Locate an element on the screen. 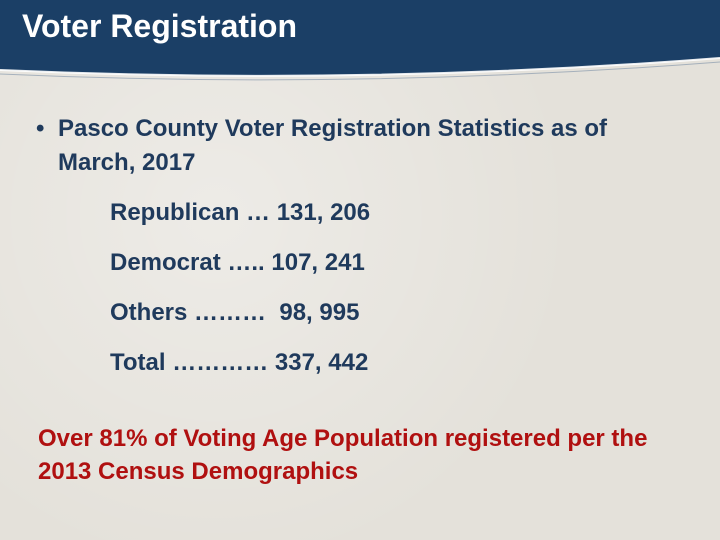 Image resolution: width=720 pixels, height=540 pixels. stat-total: Total ………… 337, 442 is located at coordinates (239, 362).